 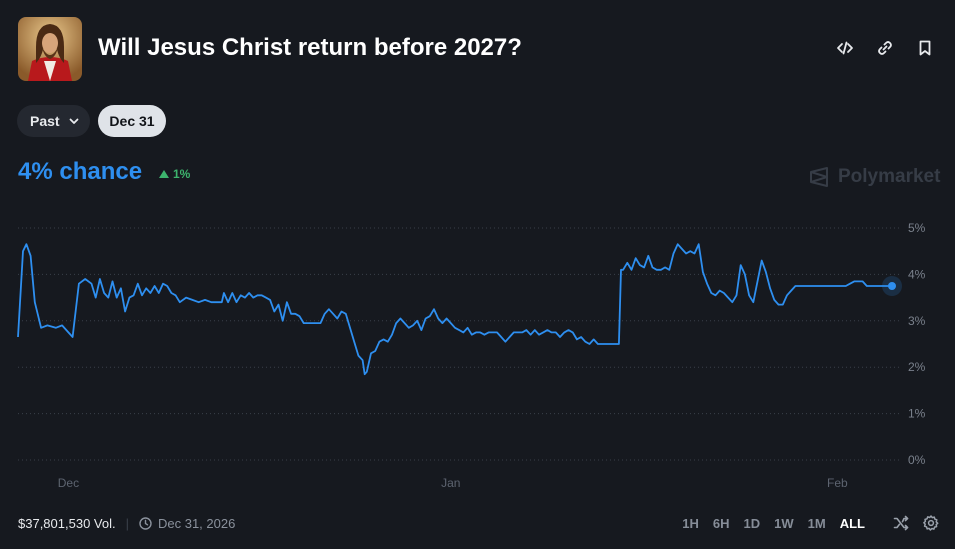 I want to click on end-date: Dec 31, 2026, so click(x=187, y=523).